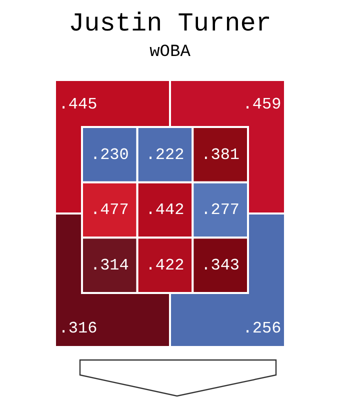 The width and height of the screenshot is (340, 408). I want to click on data-label: .316, so click(78, 329).